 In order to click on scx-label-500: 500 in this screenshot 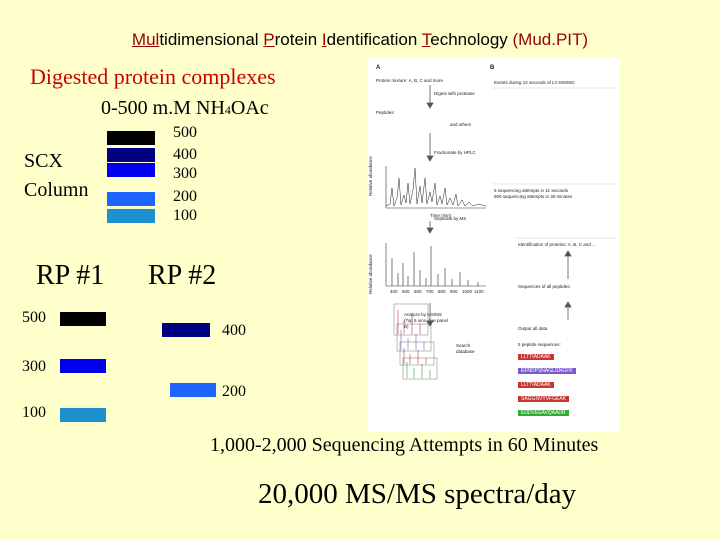, I will do `click(185, 132)`.